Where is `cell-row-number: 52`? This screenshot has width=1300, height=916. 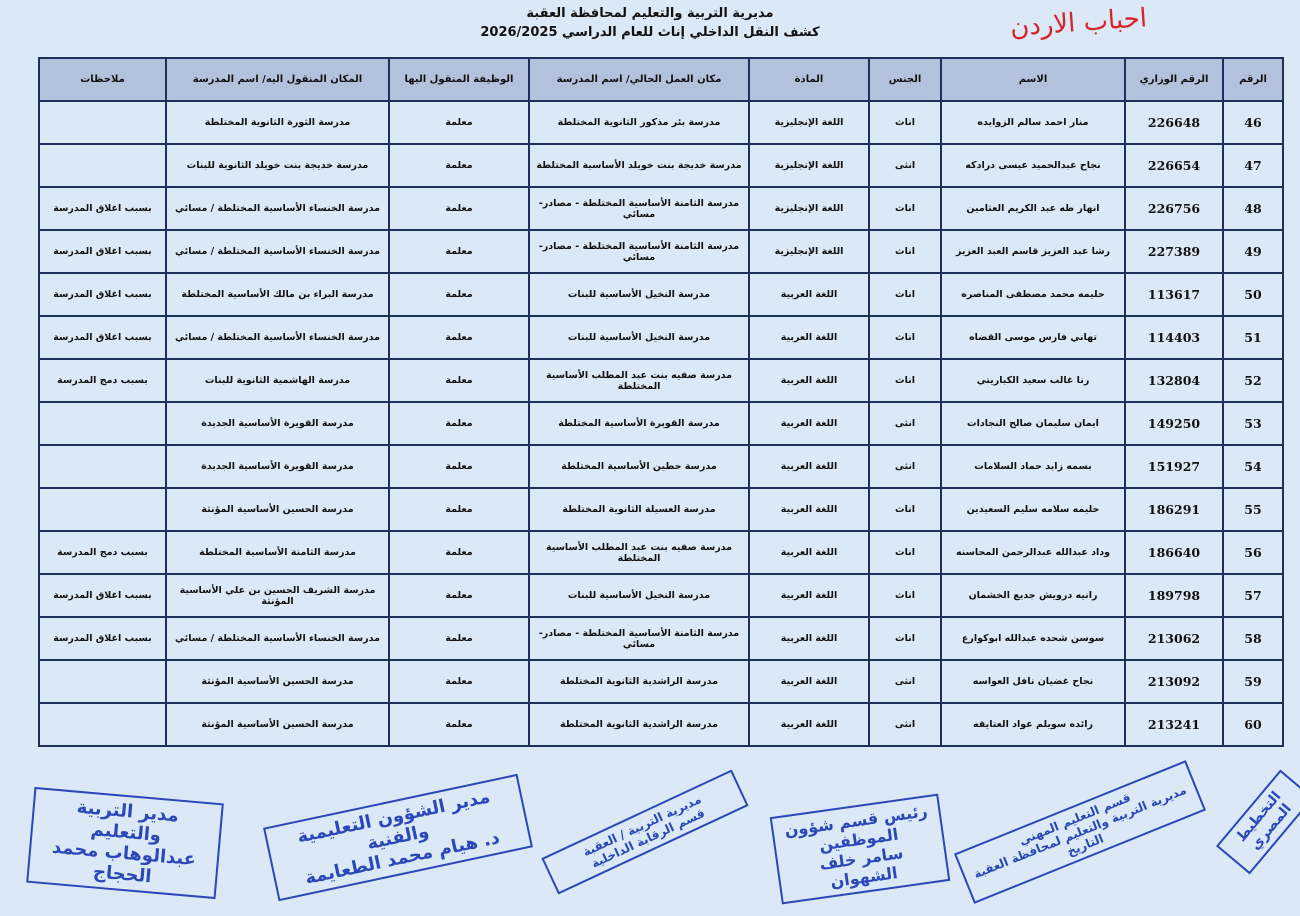 cell-row-number: 52 is located at coordinates (1253, 380).